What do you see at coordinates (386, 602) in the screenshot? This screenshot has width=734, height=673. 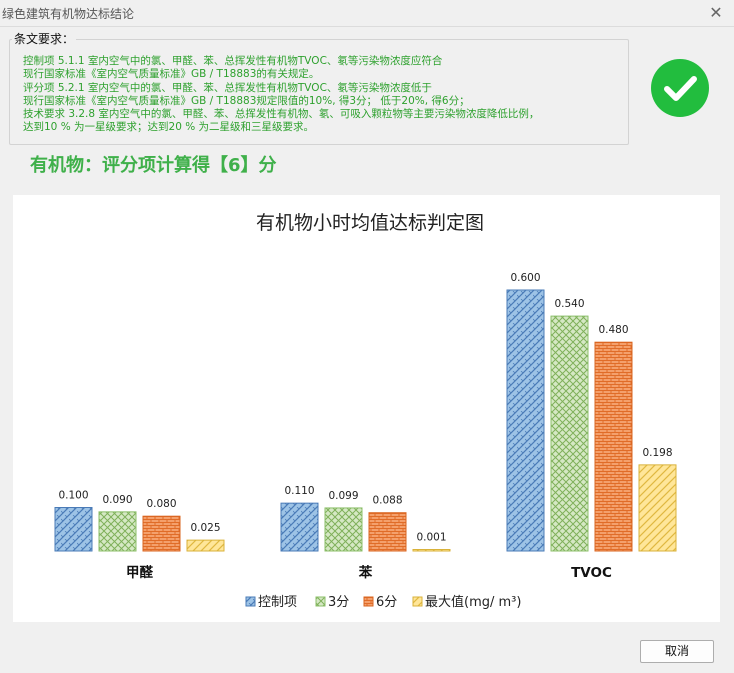 I see `legend-label: 6分` at bounding box center [386, 602].